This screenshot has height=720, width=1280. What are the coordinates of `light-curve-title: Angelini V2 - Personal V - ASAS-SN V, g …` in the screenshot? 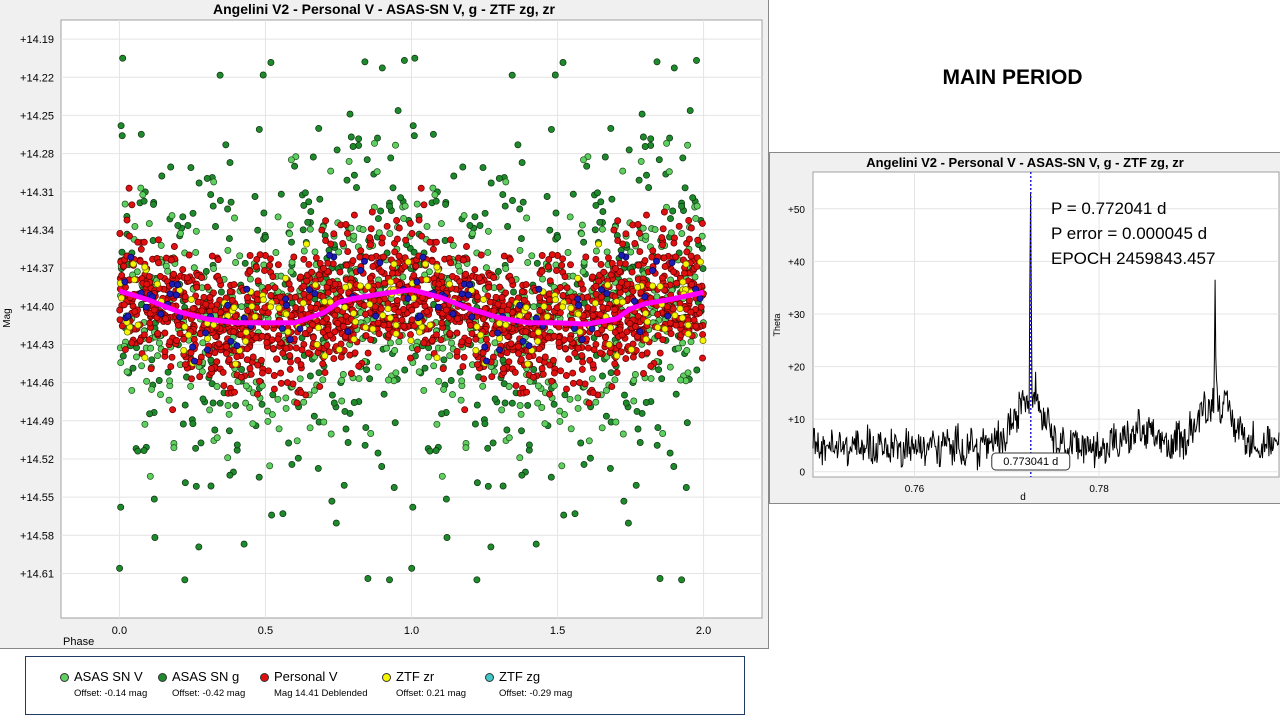 It's located at (383, 9).